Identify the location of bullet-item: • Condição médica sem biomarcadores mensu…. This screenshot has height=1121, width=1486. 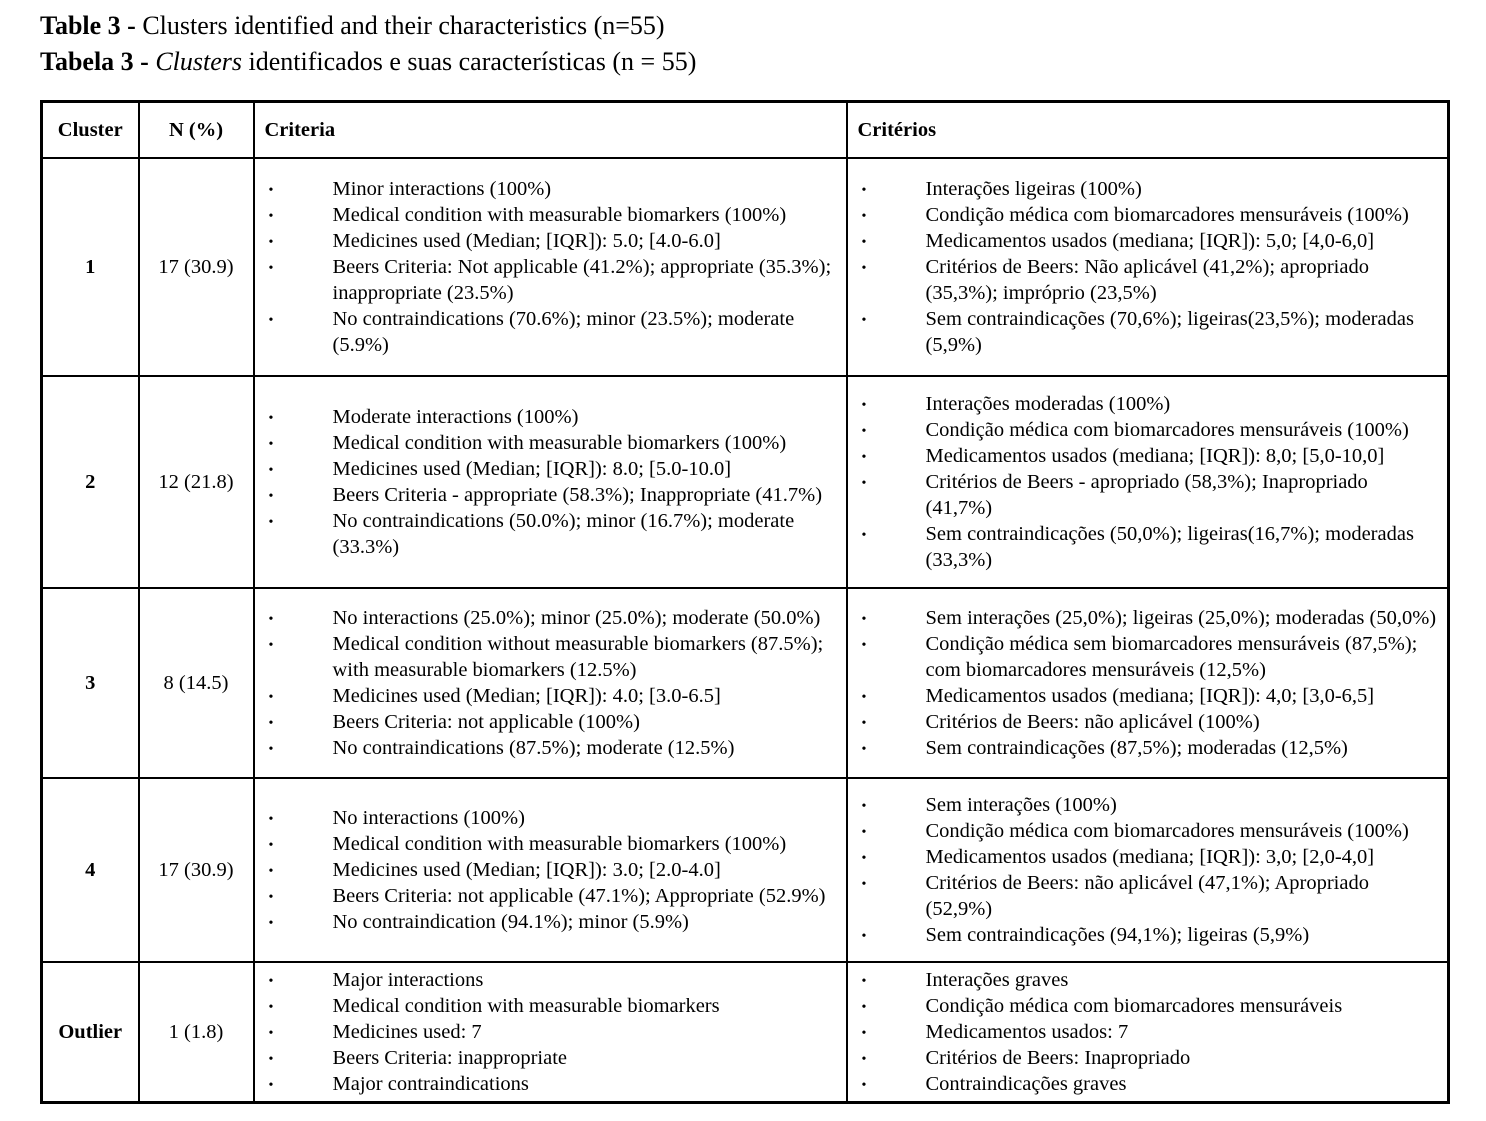
(1144, 657).